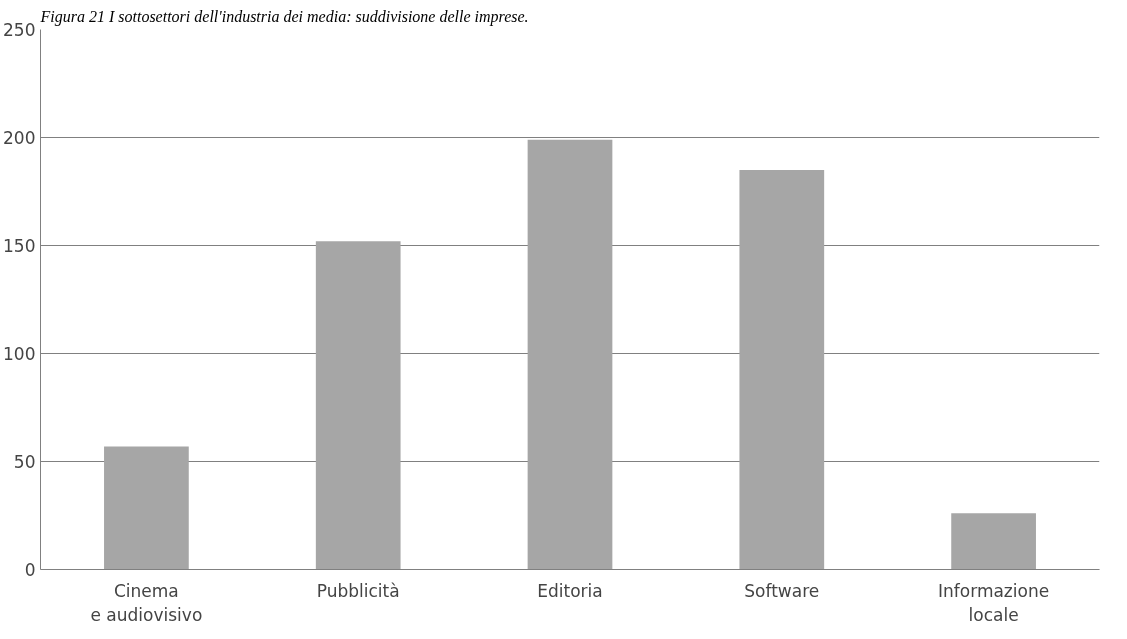  I want to click on y-tick-label: 250, so click(19, 30).